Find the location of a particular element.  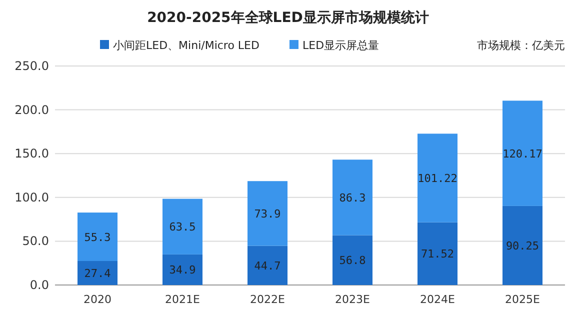

data-label: 34.9 is located at coordinates (182, 270).